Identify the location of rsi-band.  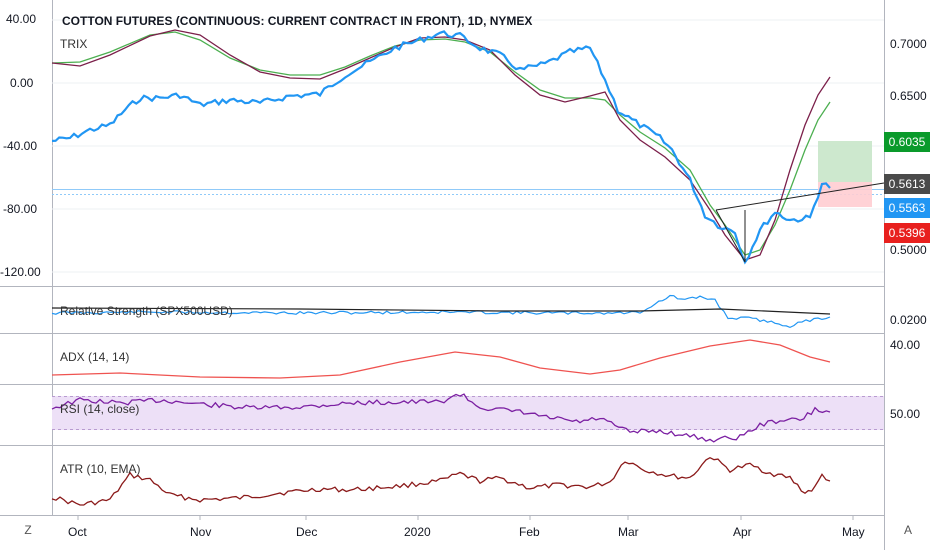
(468, 413).